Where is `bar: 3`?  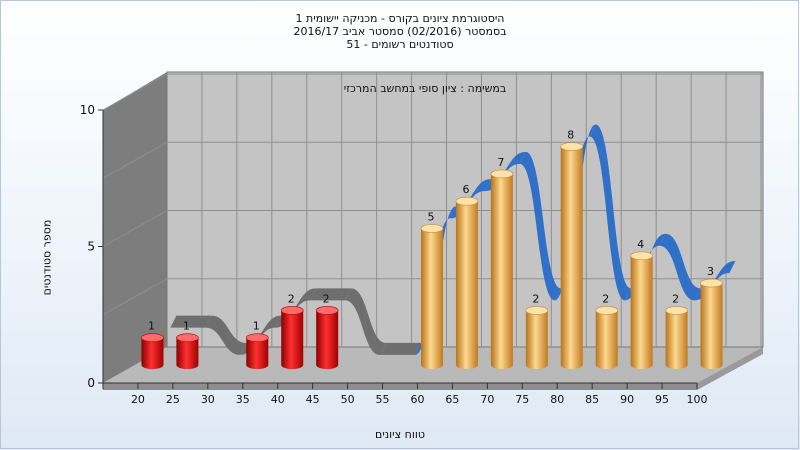
bar: 3 is located at coordinates (711, 317).